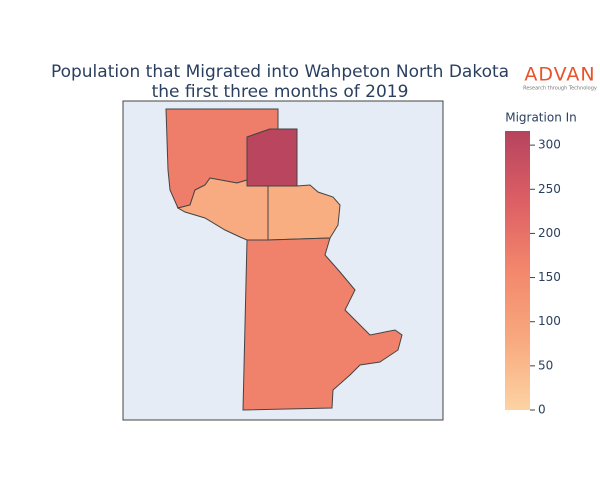 The image size is (600, 504). What do you see at coordinates (549, 277) in the screenshot?
I see `colorbar-tick-label: 150` at bounding box center [549, 277].